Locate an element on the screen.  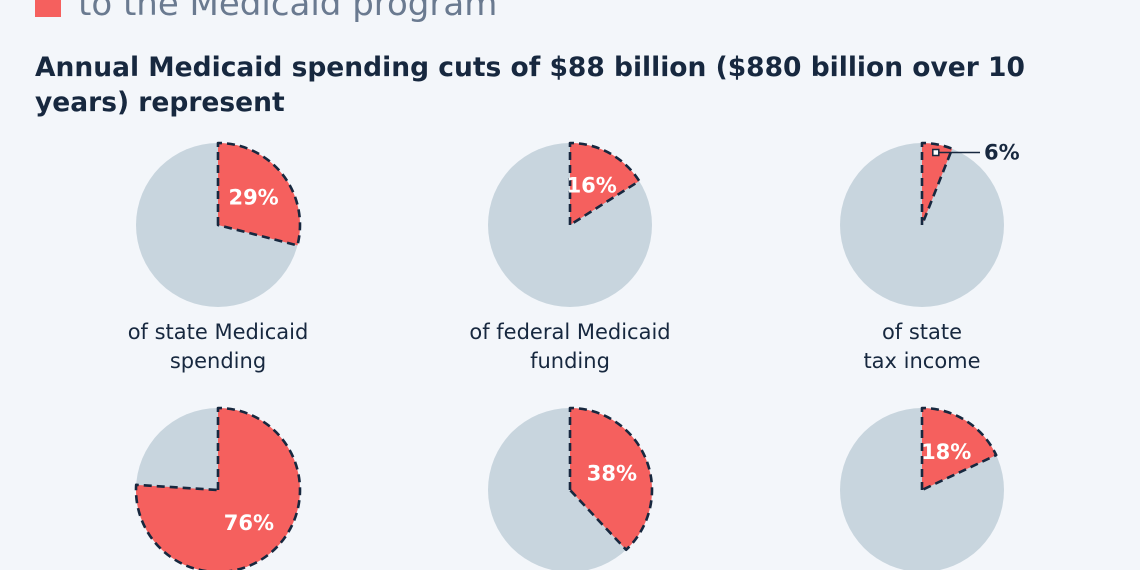
pie-1: 29% is located at coordinates (219, 224).